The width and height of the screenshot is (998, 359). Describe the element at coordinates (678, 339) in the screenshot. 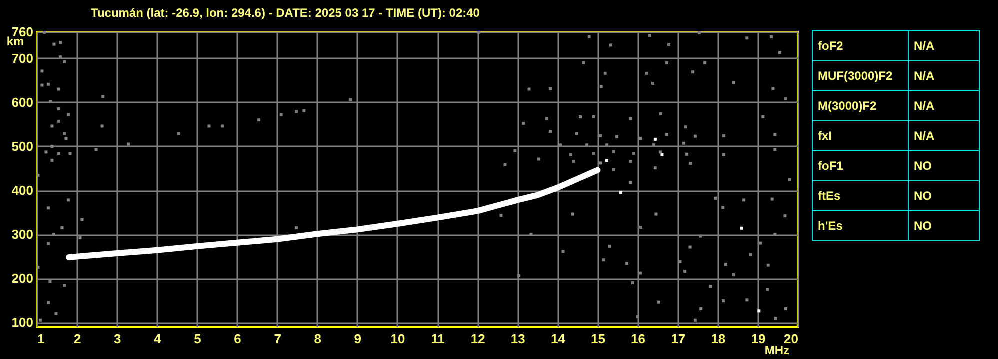

I see `x-tick-label: 17` at that location.